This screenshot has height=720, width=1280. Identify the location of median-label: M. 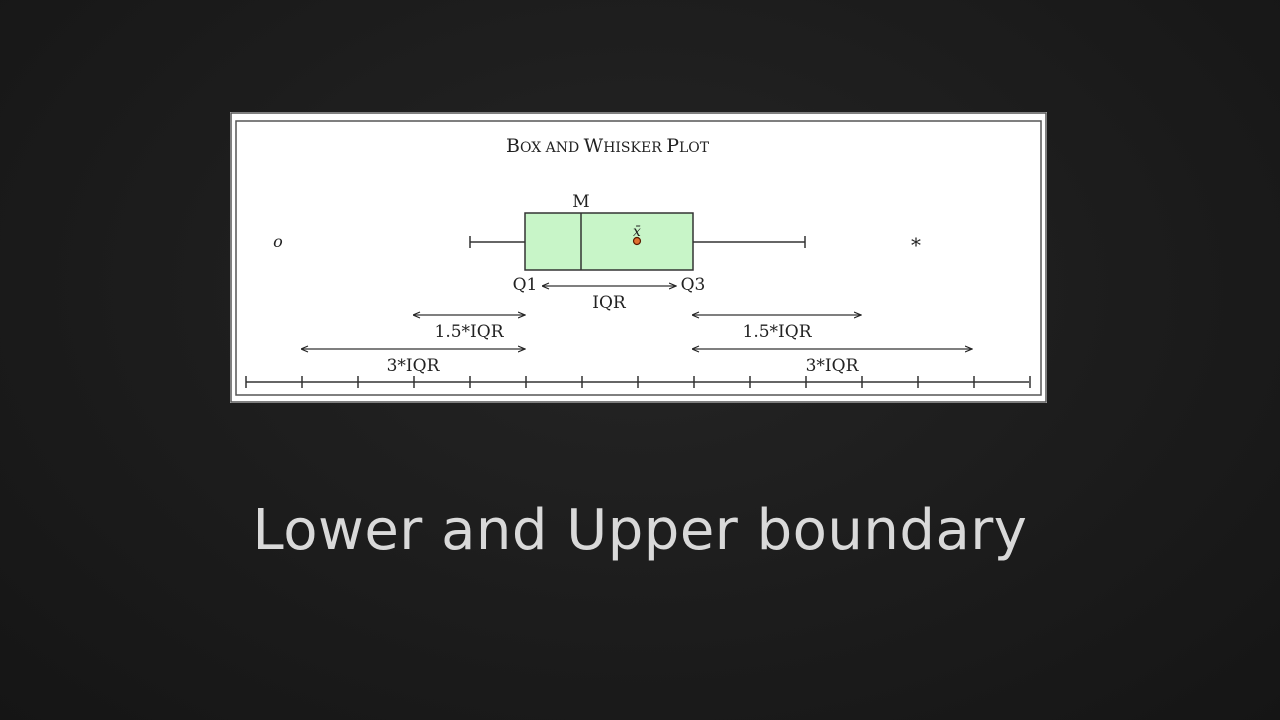
(580, 202).